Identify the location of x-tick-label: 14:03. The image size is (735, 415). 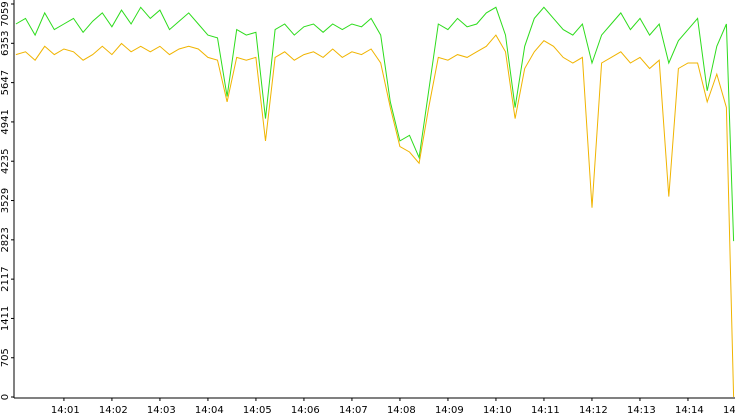
(161, 410).